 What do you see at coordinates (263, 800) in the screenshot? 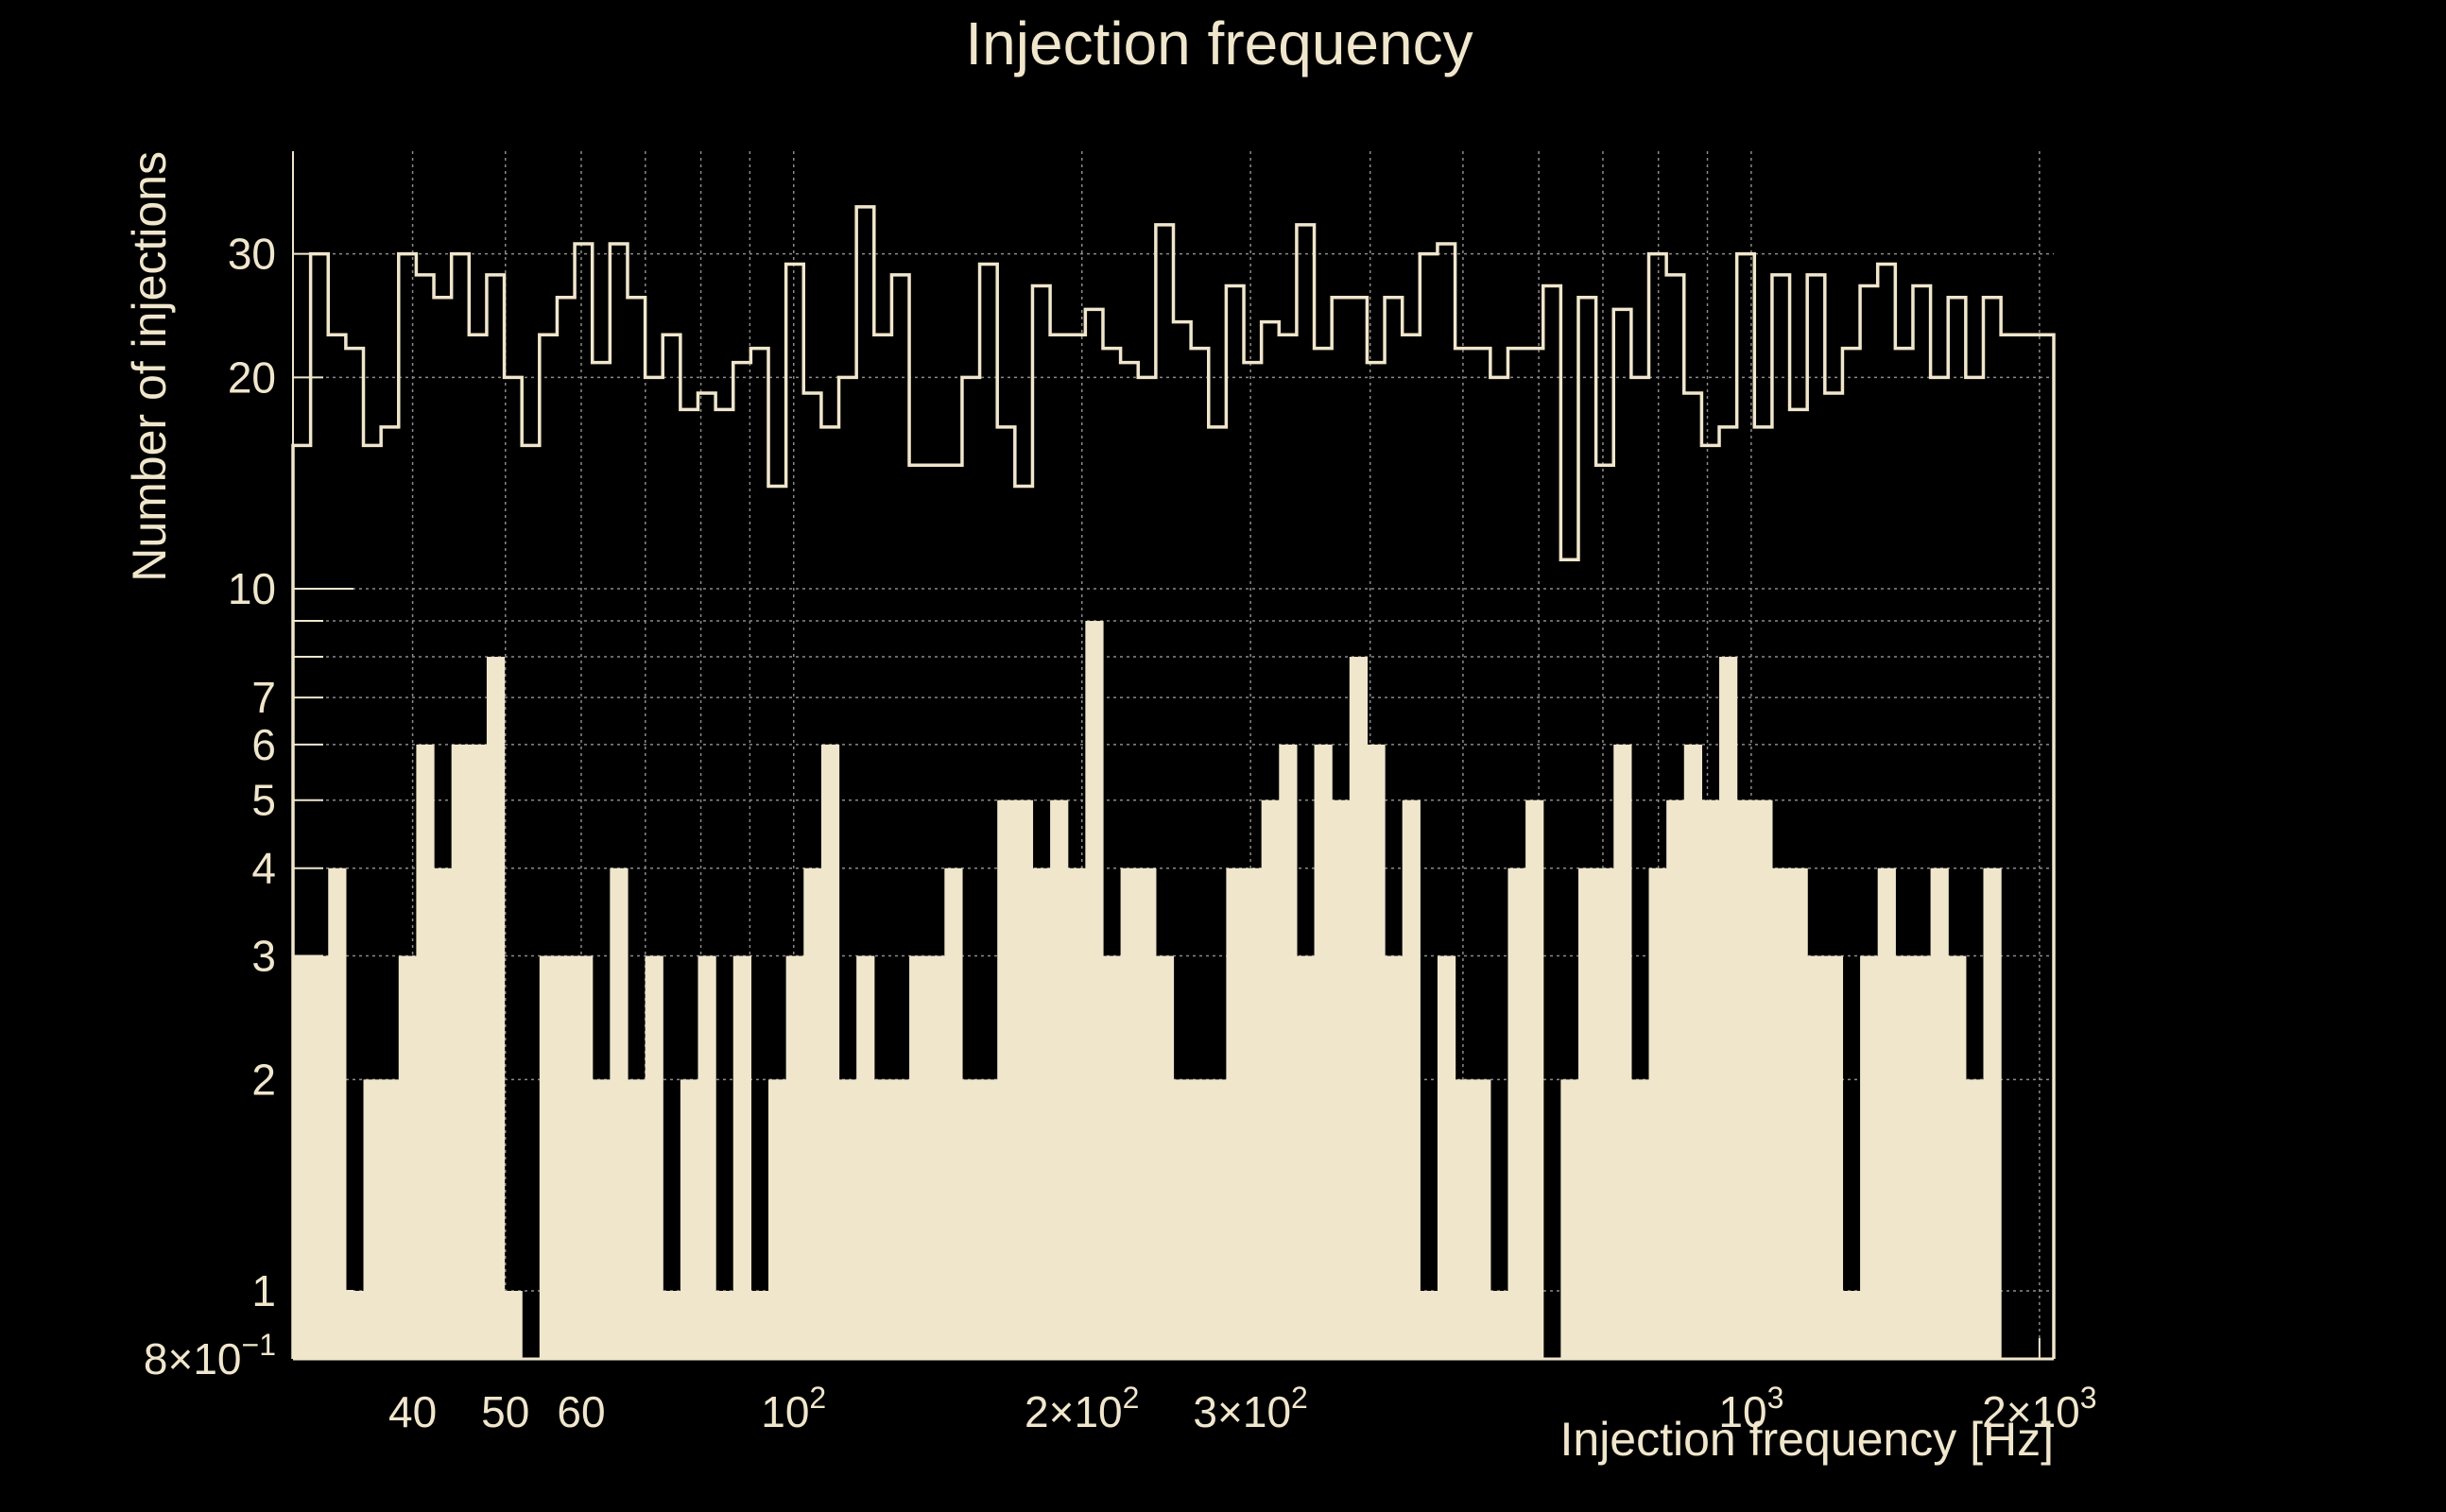
I see `y-tick-label: 5` at bounding box center [263, 800].